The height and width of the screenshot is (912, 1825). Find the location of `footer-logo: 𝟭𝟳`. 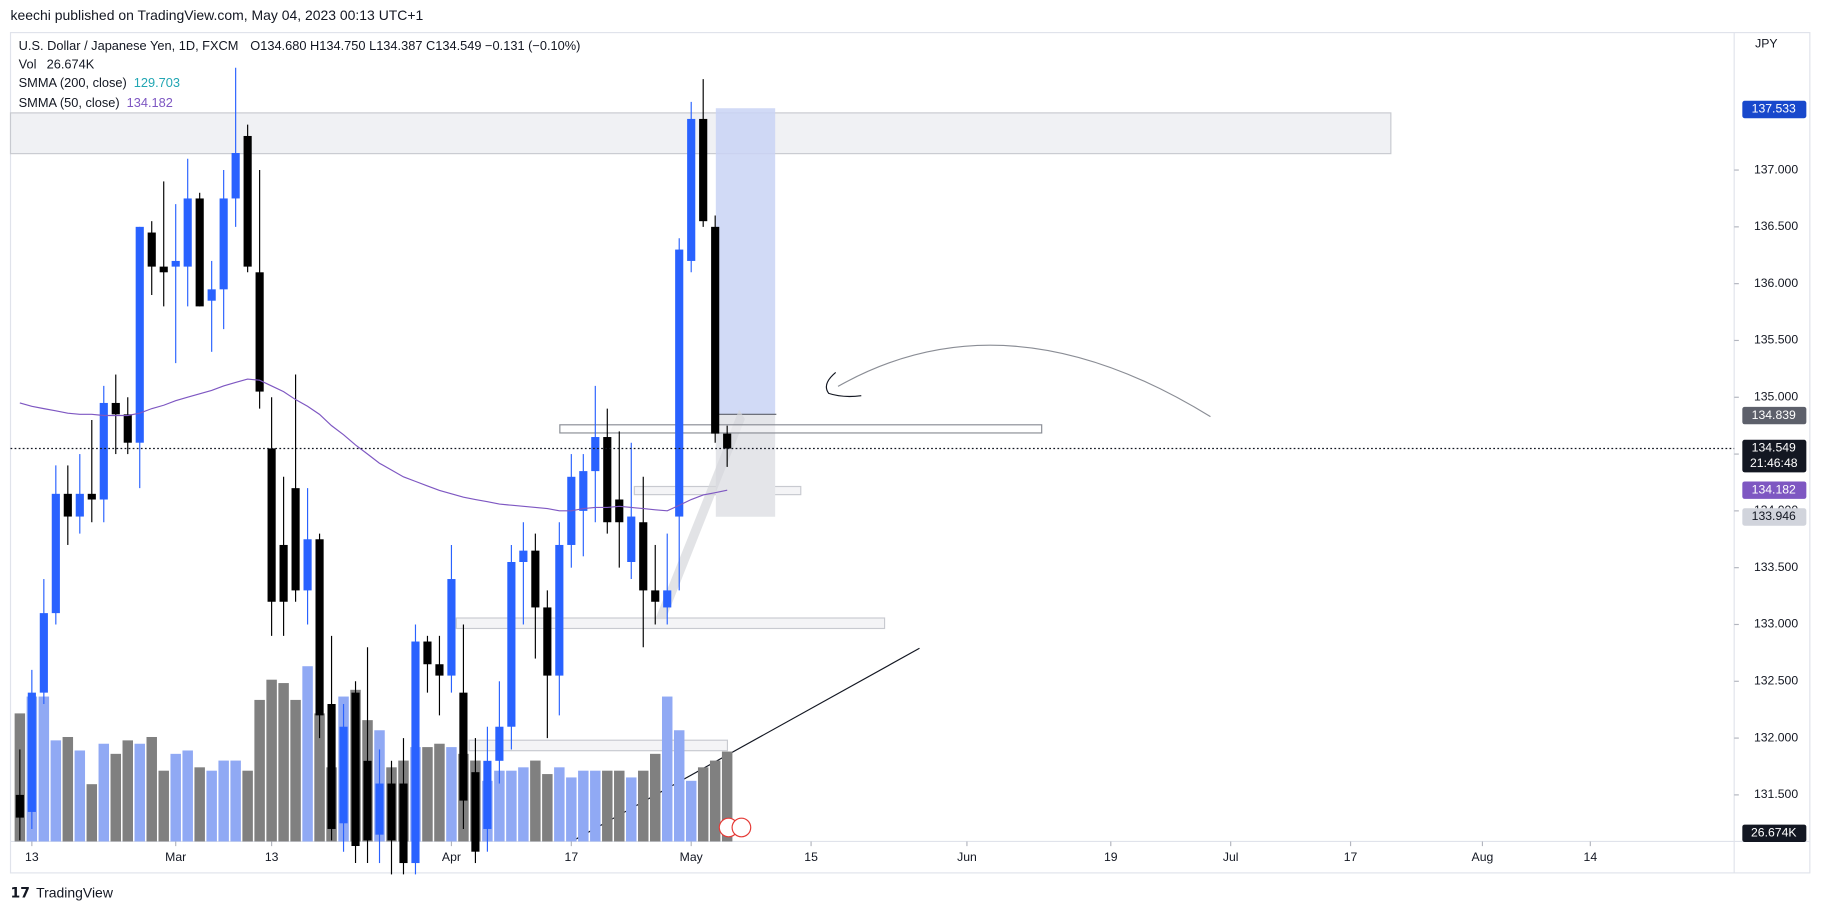

footer-logo: 𝟭𝟳 is located at coordinates (20, 893).